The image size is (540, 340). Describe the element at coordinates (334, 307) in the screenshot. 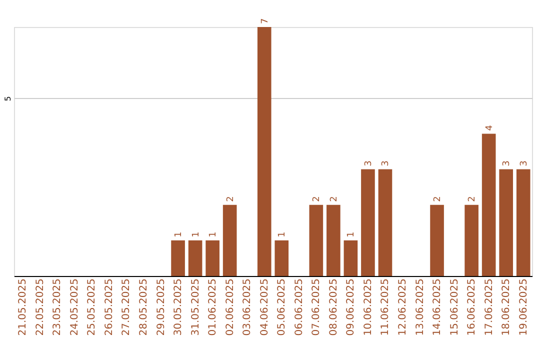

I see `x-tick-label: 08.06.2025` at that location.